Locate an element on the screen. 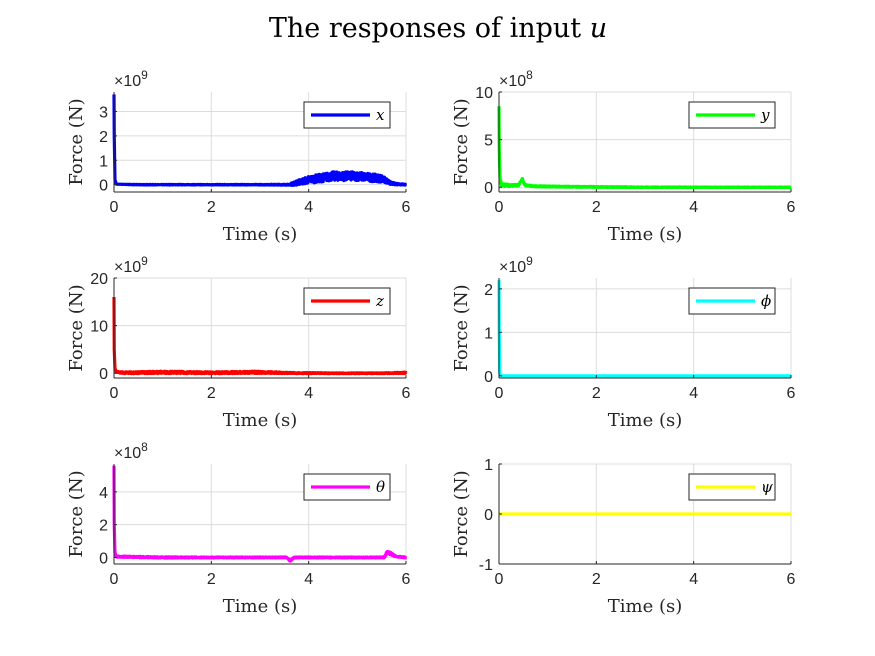 This screenshot has width=875, height=656. legend: θ is located at coordinates (347, 487).